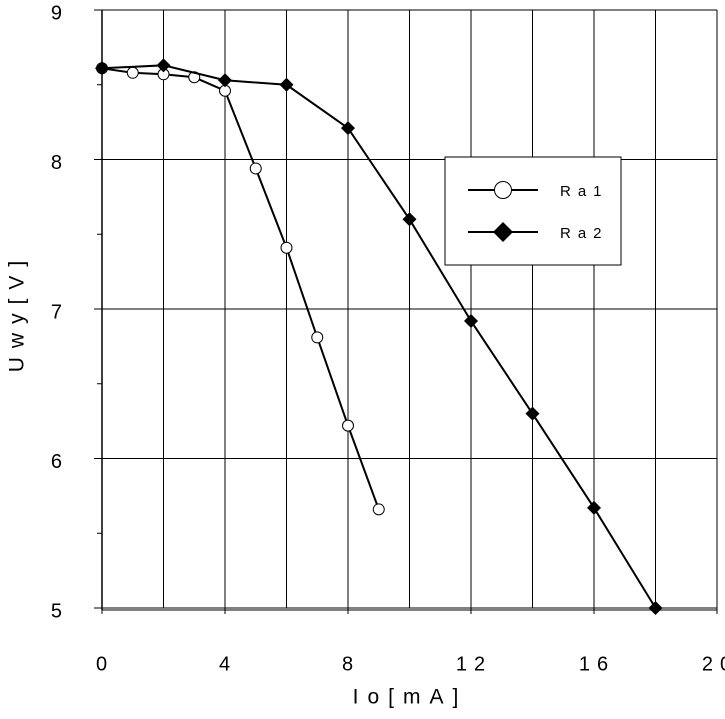 This screenshot has height=719, width=725. I want to click on x-axis-label: Io[mA], so click(410, 697).